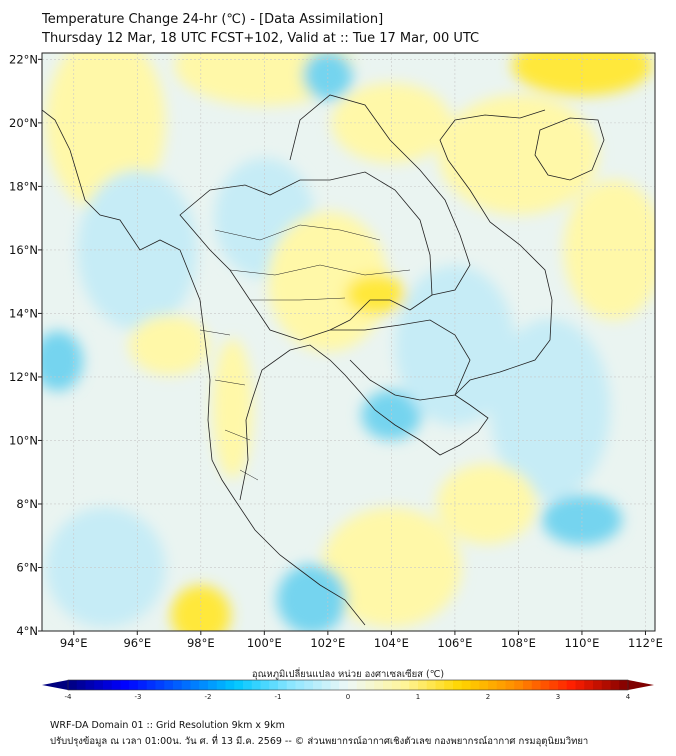  I want to click on colorbar-tick-label: -1, so click(278, 697).